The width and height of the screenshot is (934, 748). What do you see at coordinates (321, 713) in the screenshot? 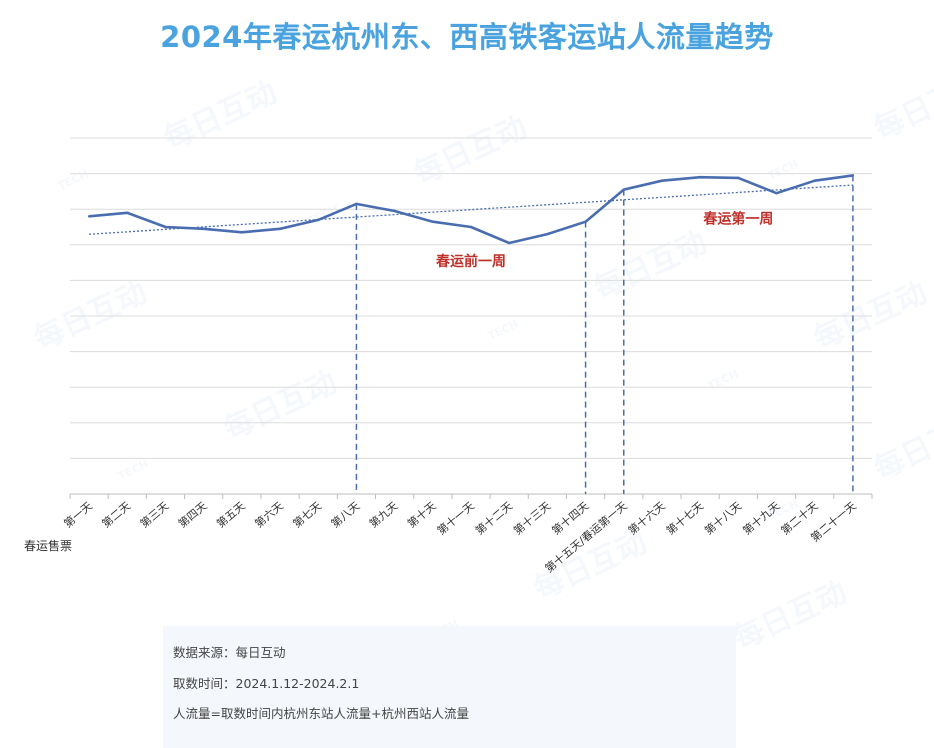
I see `note-definition: 人流量=取数时间内杭州东站人流量+杭州西站人流量` at bounding box center [321, 713].